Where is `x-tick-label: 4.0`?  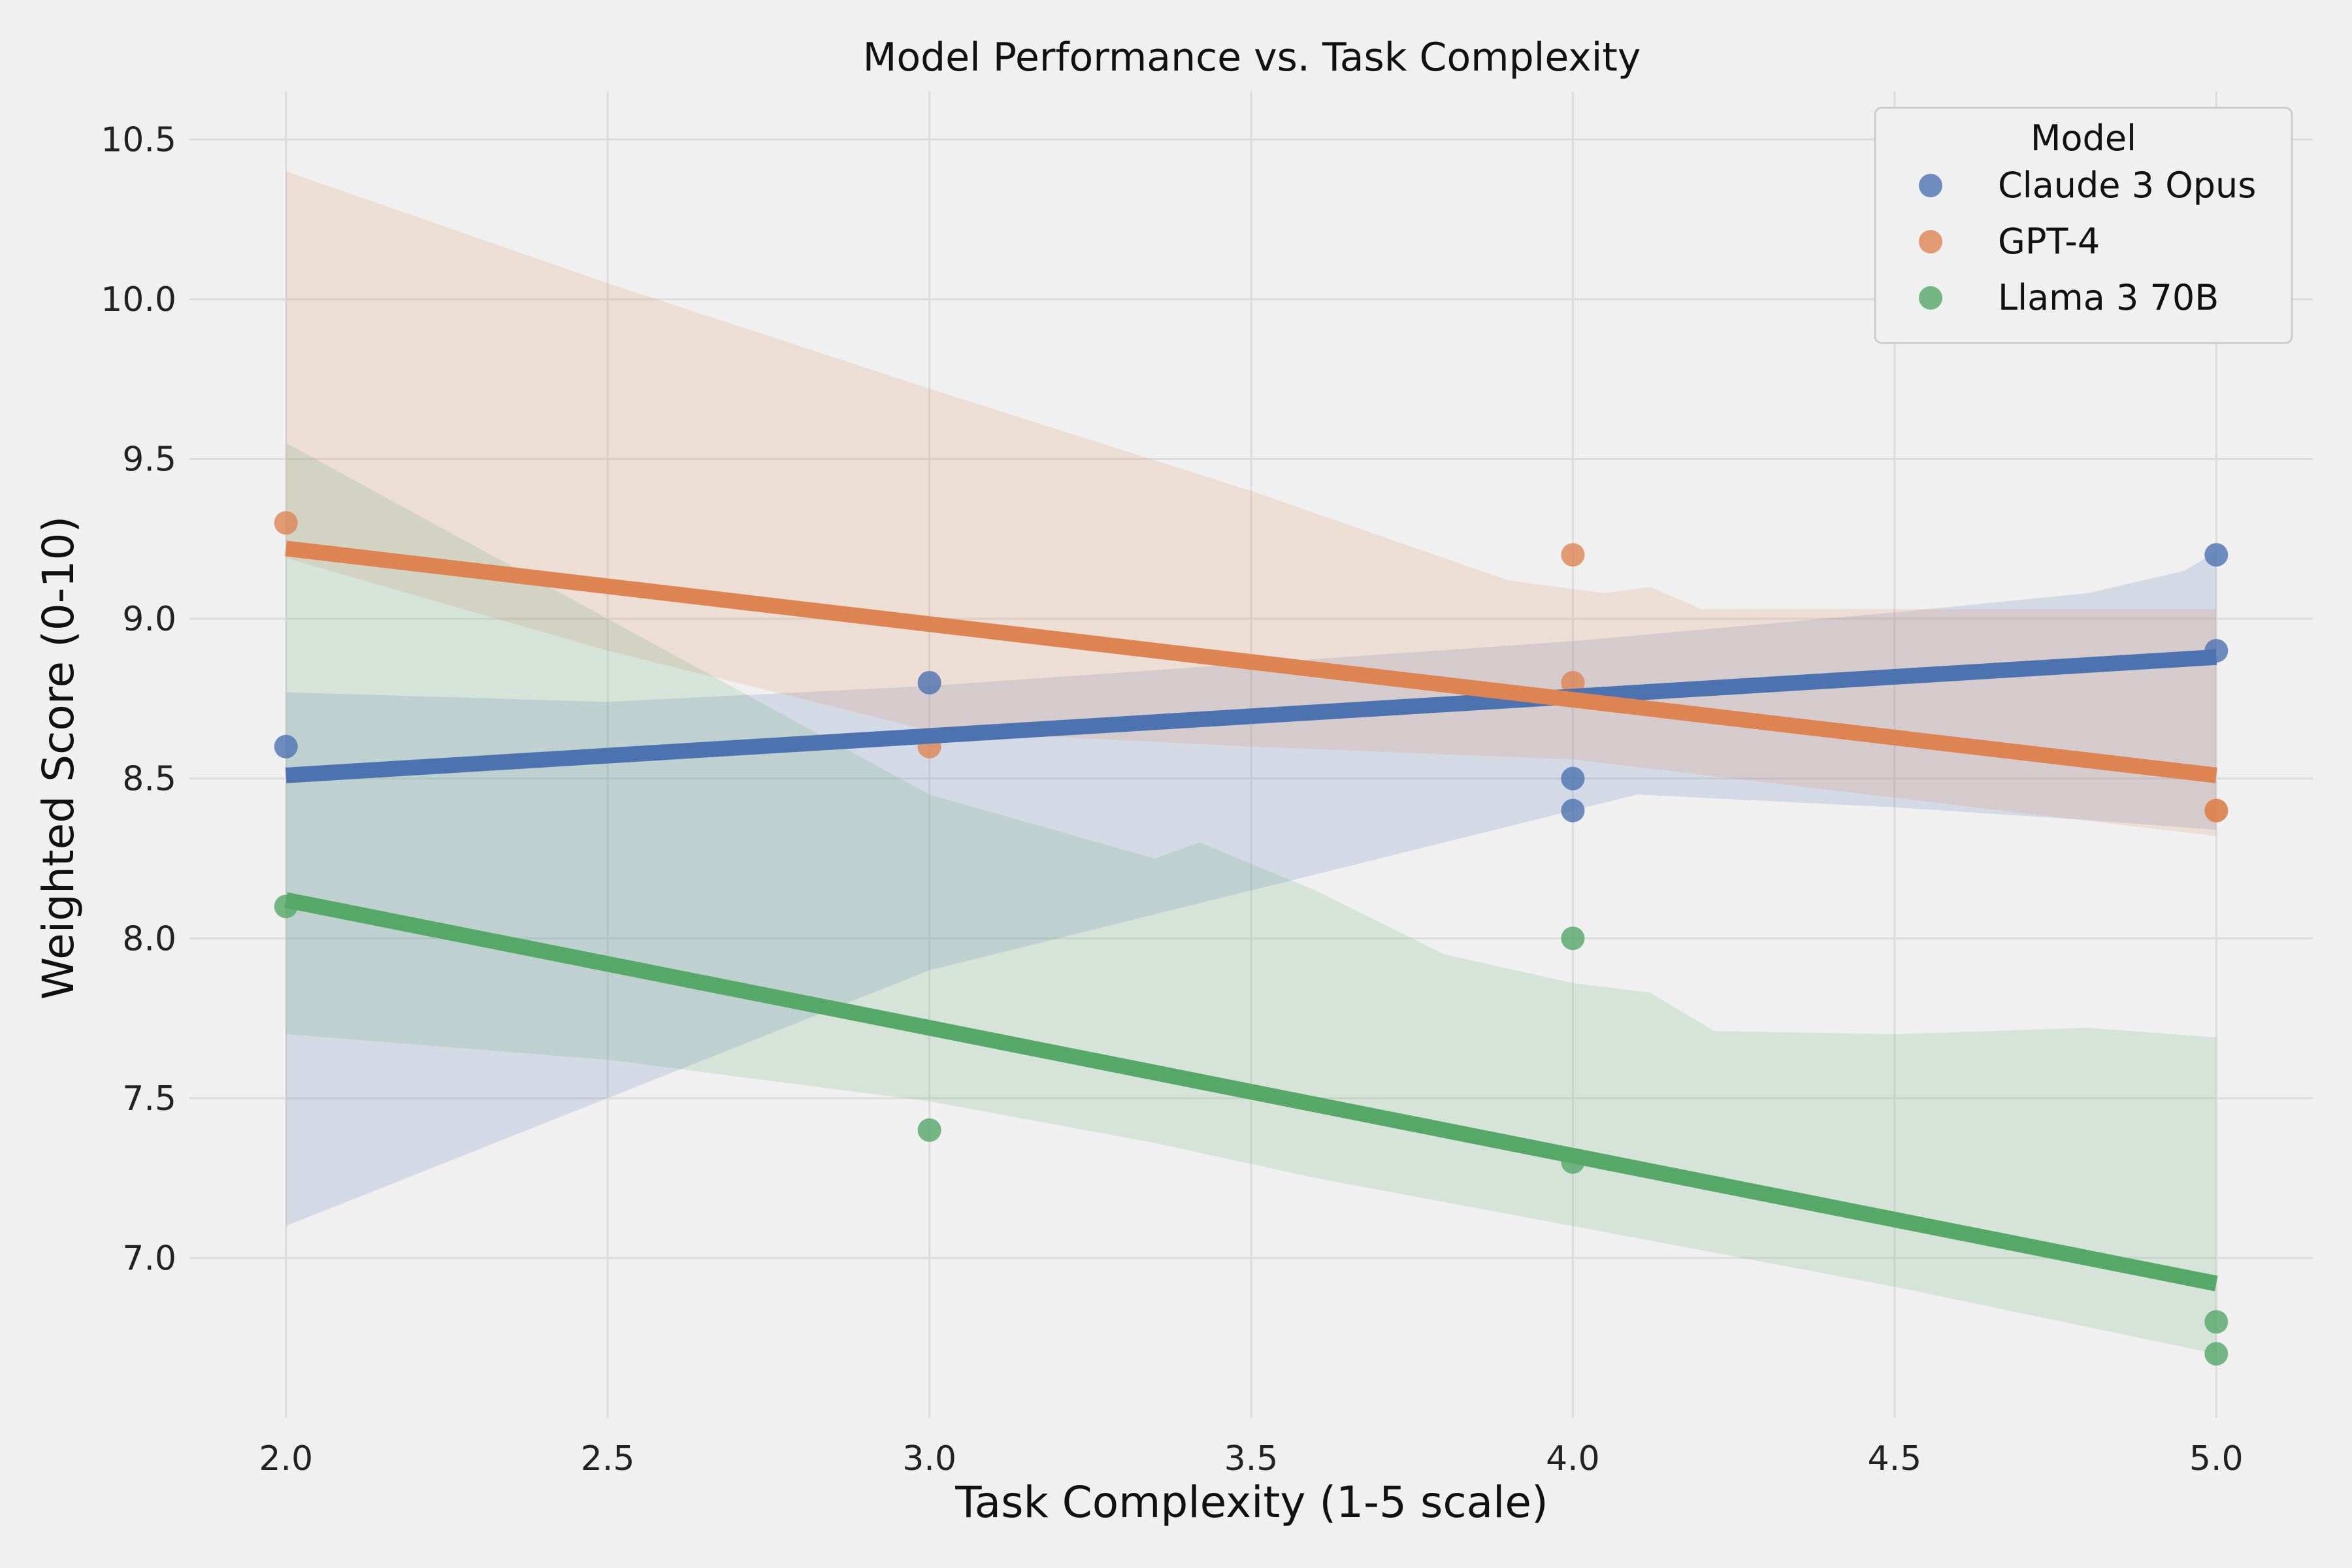 x-tick-label: 4.0 is located at coordinates (1573, 1458).